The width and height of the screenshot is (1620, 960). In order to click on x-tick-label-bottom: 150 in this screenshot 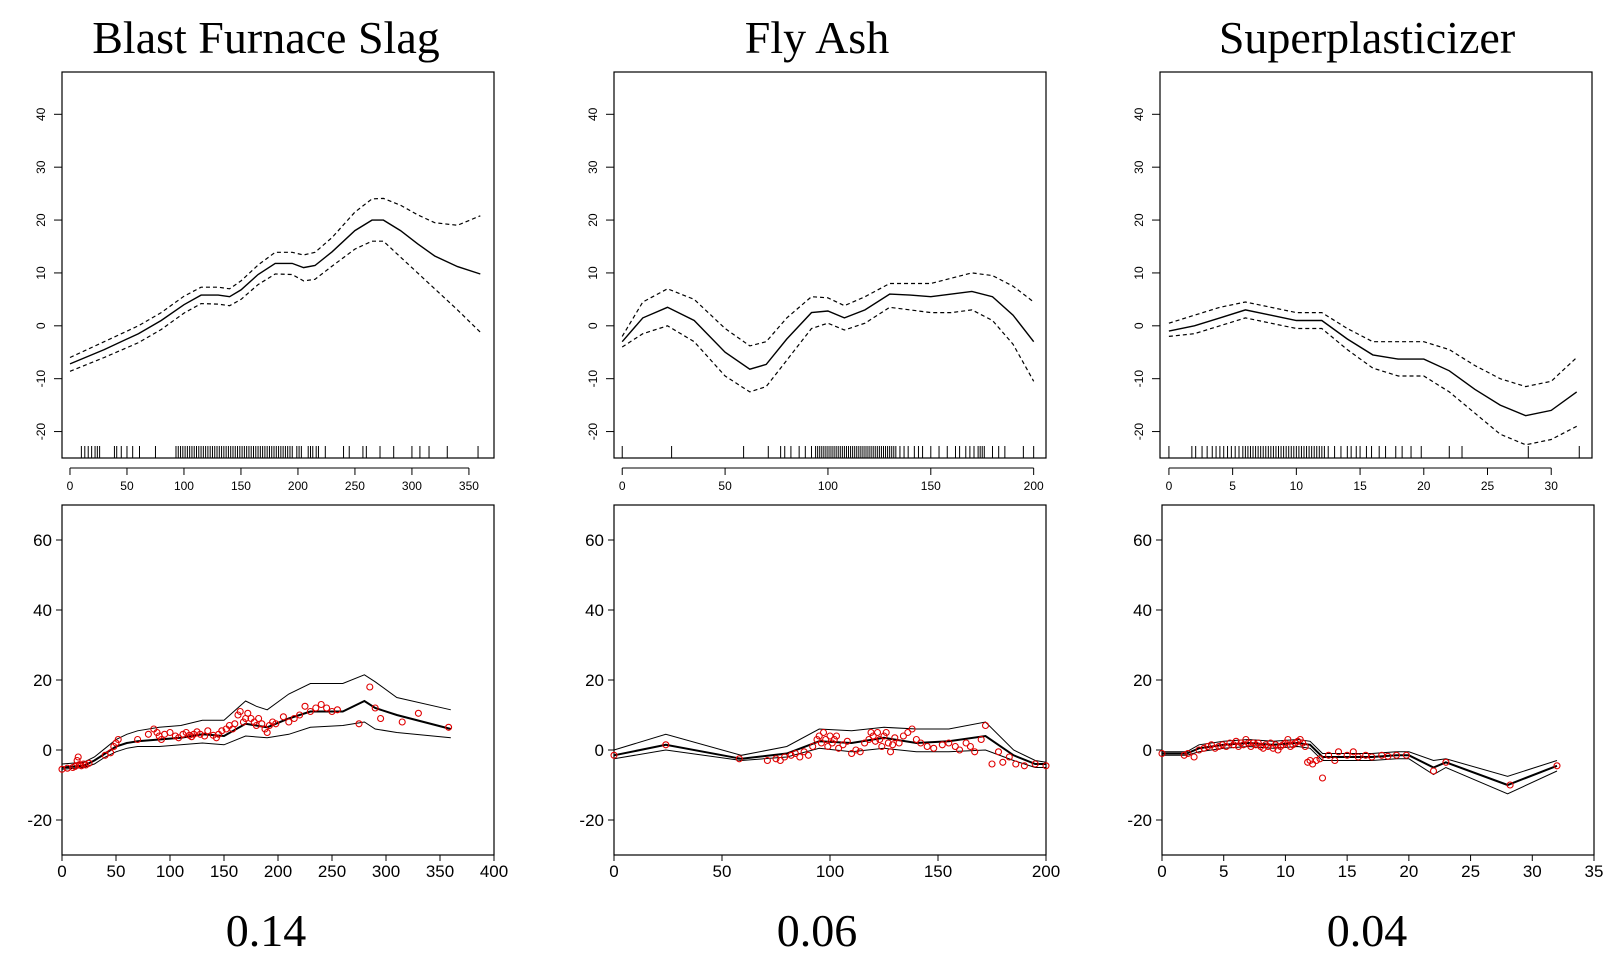, I will do `click(938, 871)`.